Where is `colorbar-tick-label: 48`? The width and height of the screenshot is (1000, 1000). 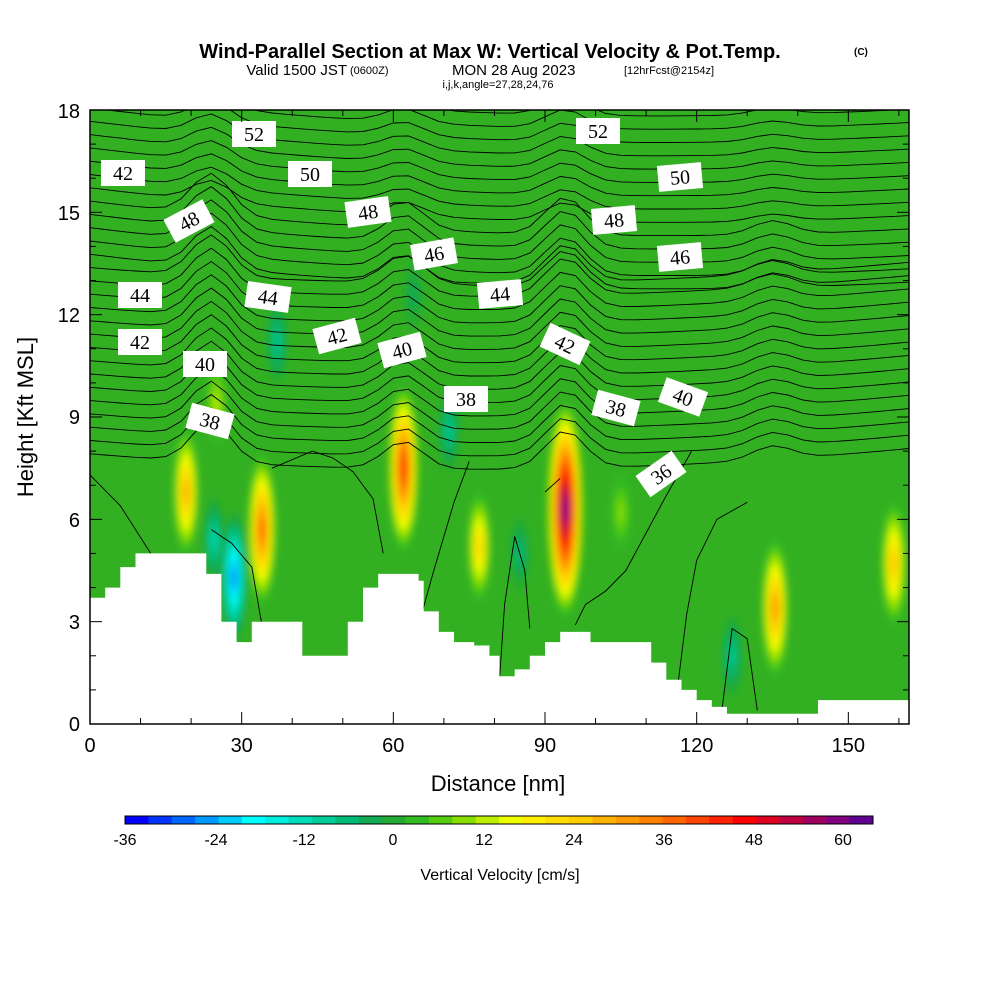
colorbar-tick-label: 48 is located at coordinates (754, 840).